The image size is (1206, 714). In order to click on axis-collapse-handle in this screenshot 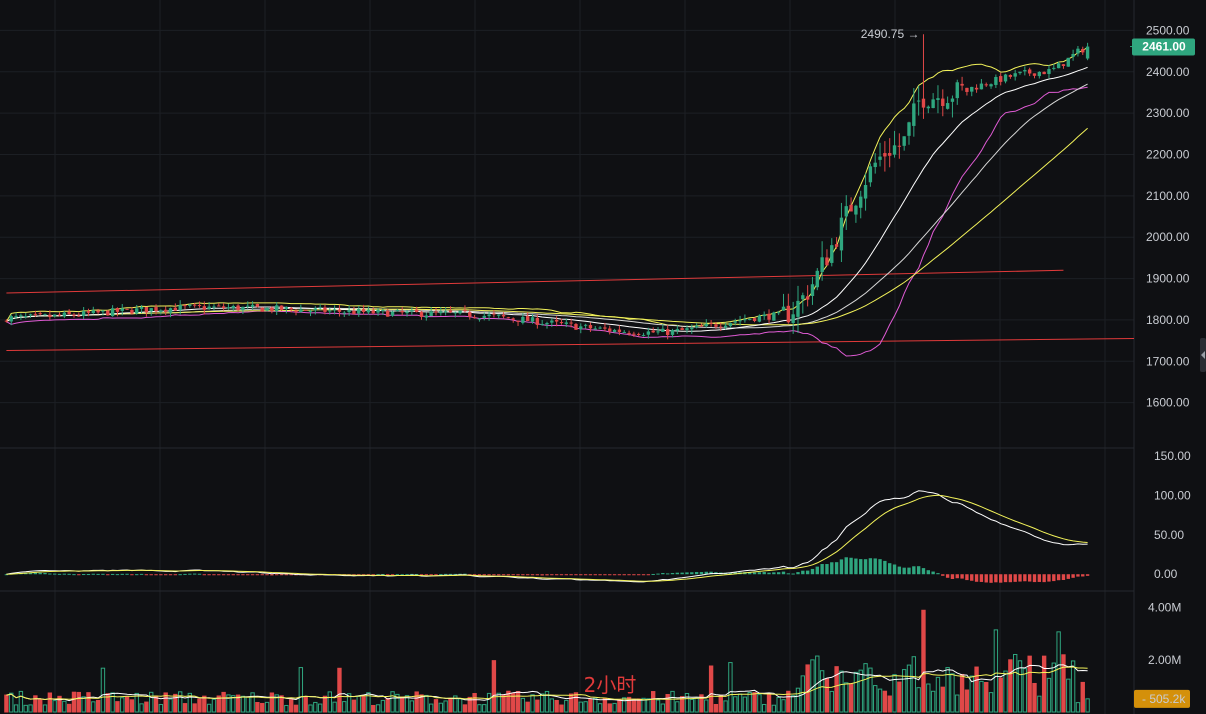, I will do `click(1203, 355)`.